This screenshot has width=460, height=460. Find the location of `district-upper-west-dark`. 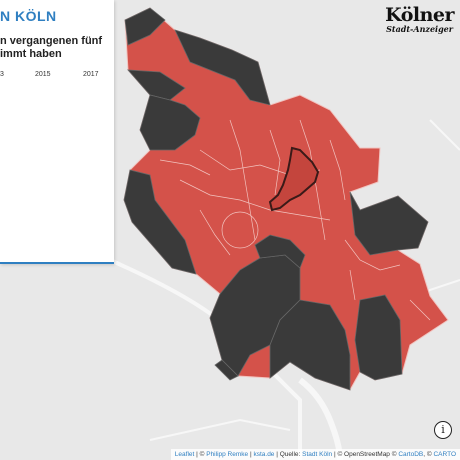

district-upper-west-dark is located at coordinates (156, 85).